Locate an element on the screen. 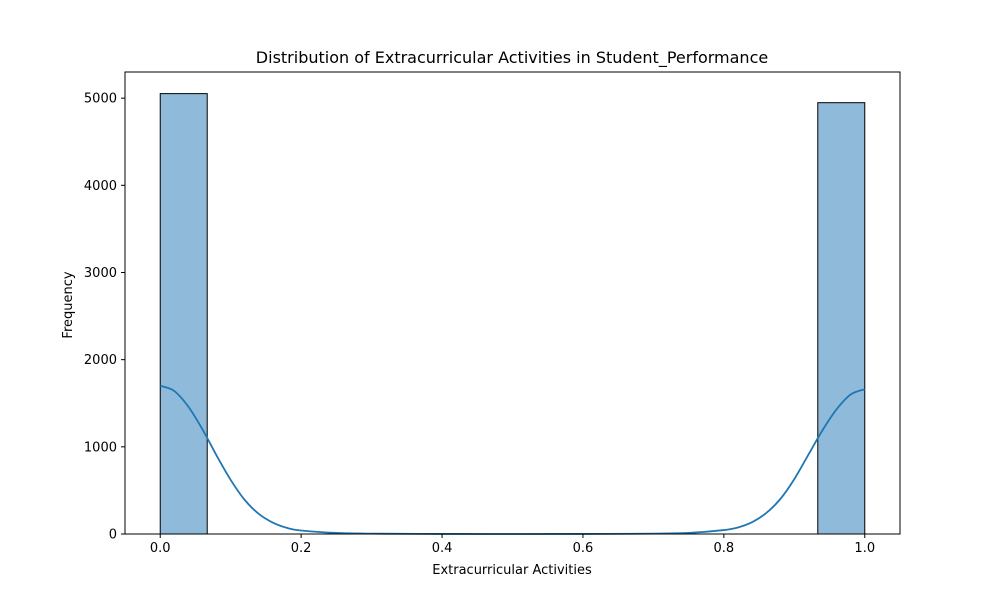  x-tick-label: 1.0 is located at coordinates (864, 548).